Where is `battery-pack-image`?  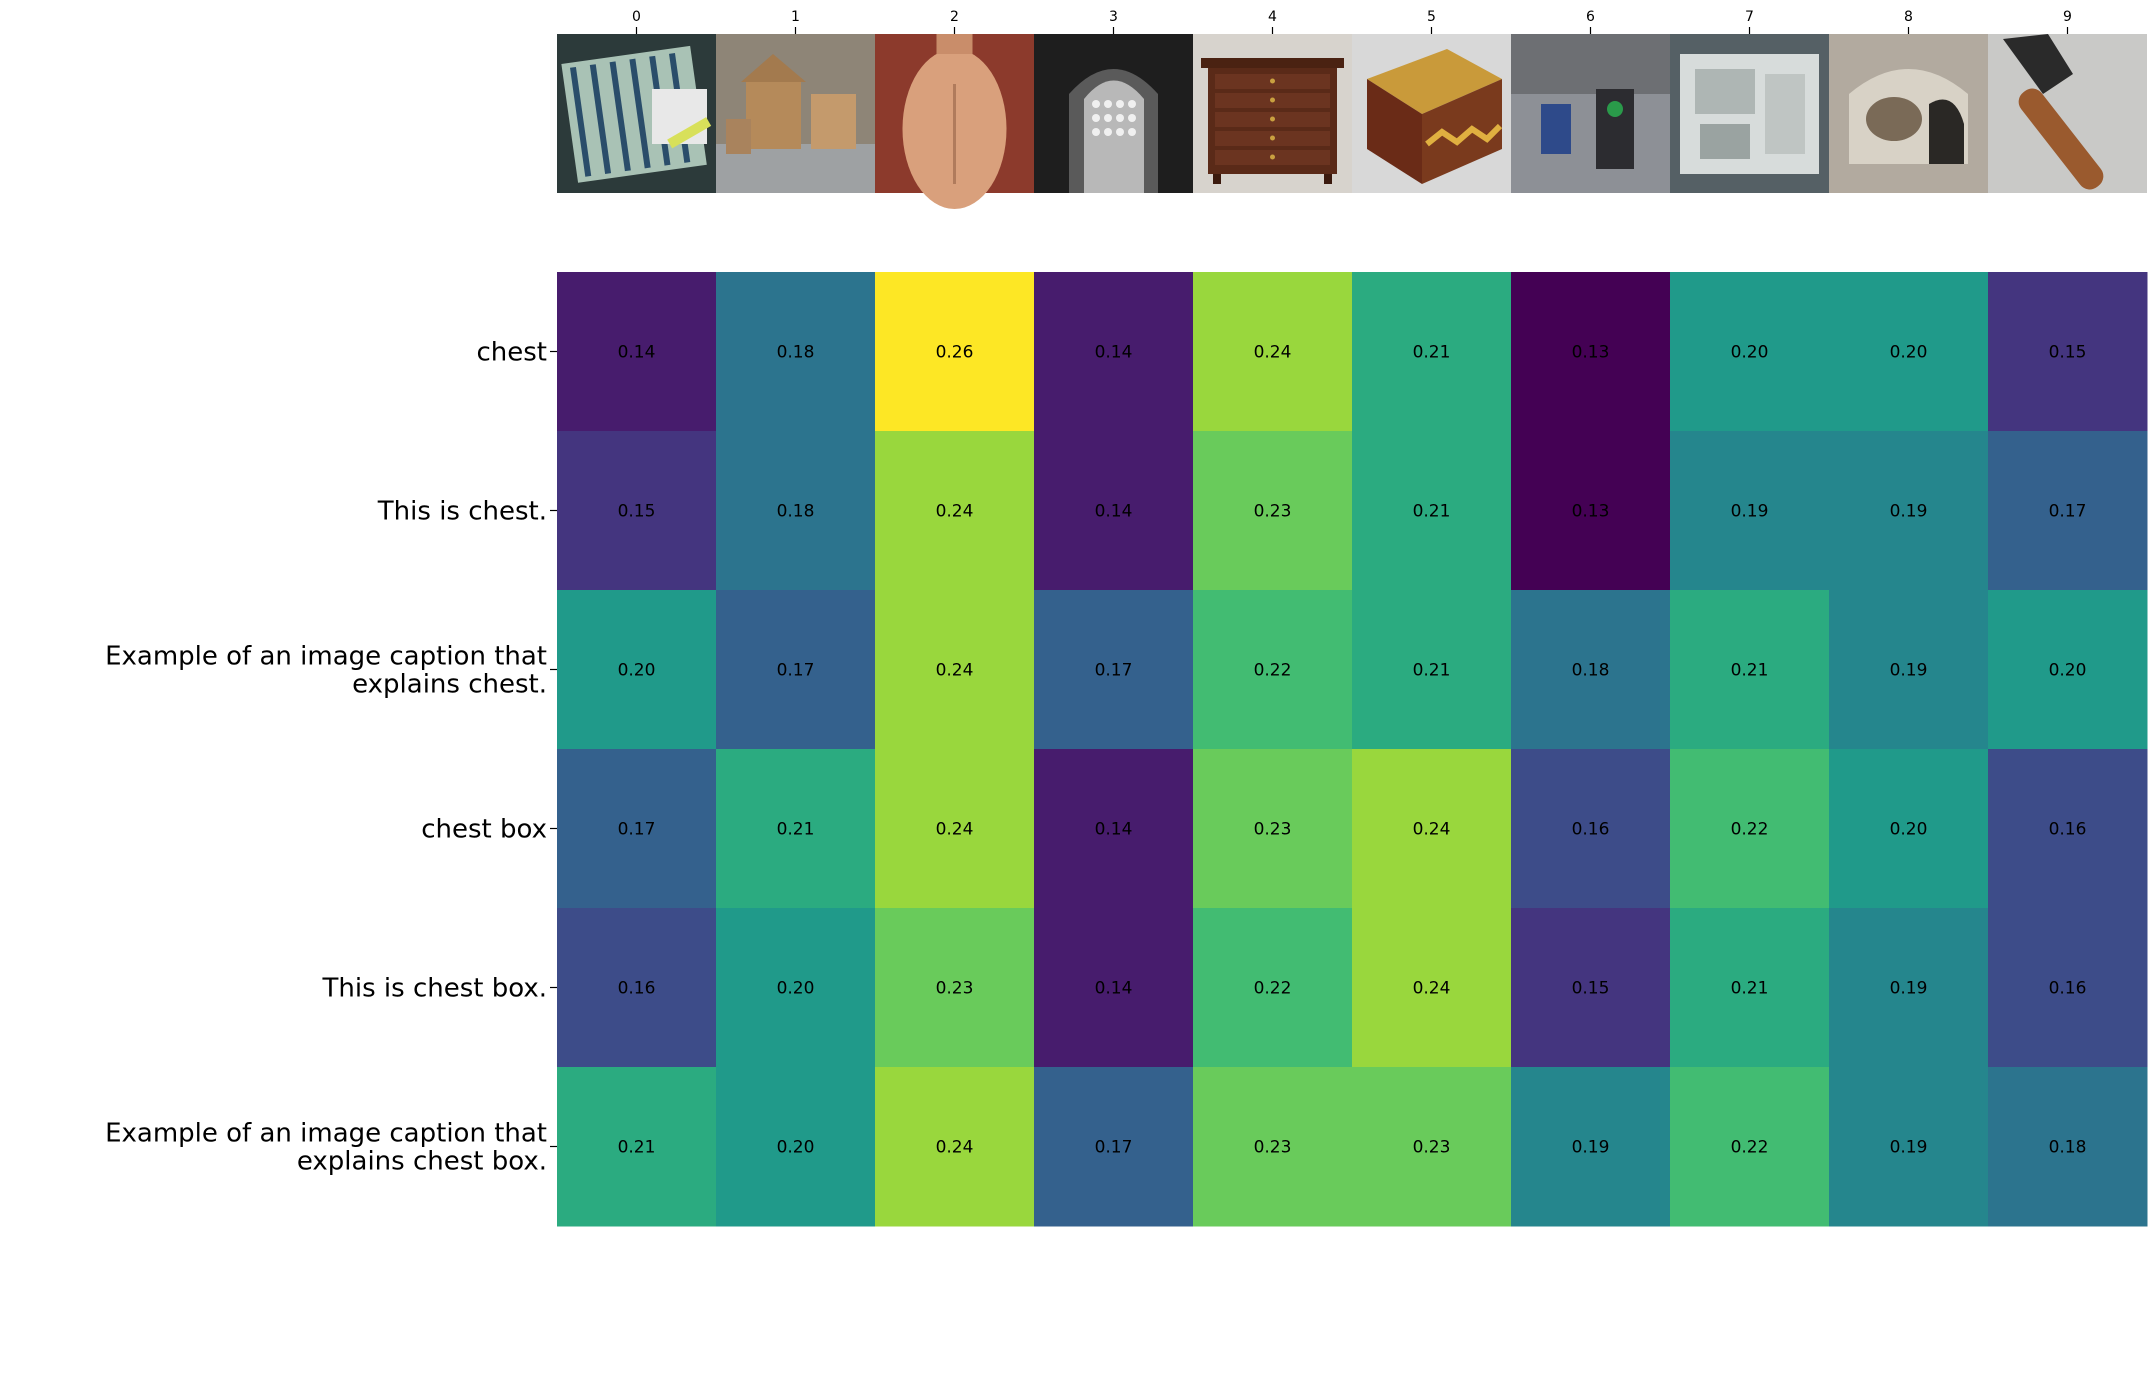 battery-pack-image is located at coordinates (636, 113).